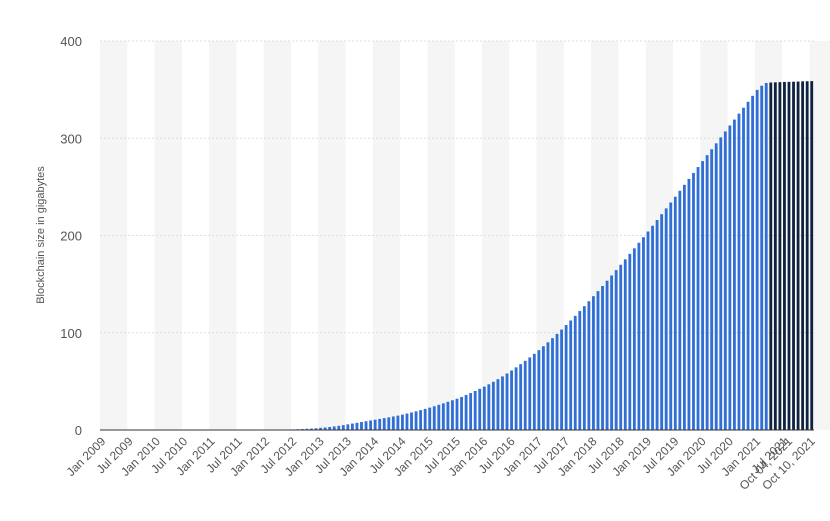 The image size is (830, 521). I want to click on y-axis-label: Blockchain size in gigabytes, so click(41, 235).